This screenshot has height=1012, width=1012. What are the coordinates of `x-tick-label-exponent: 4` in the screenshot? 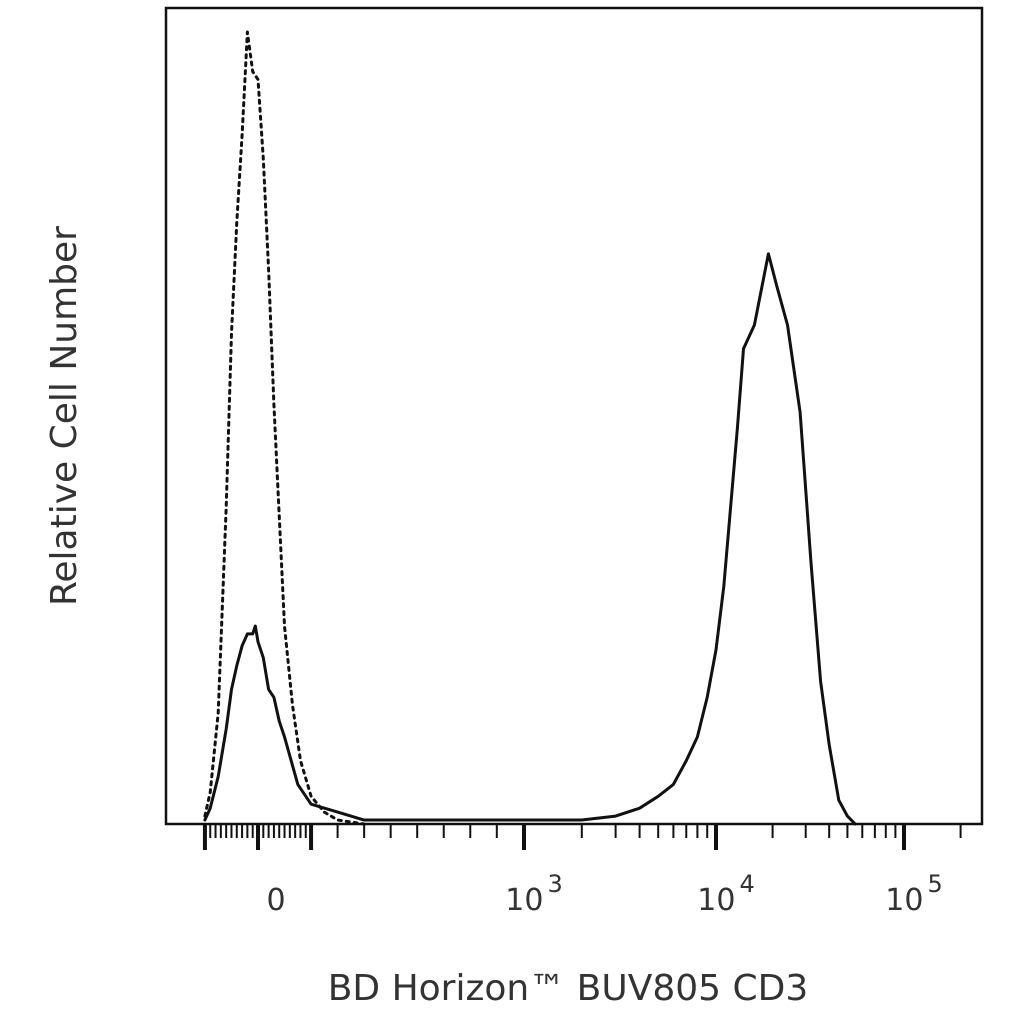 It's located at (746, 884).